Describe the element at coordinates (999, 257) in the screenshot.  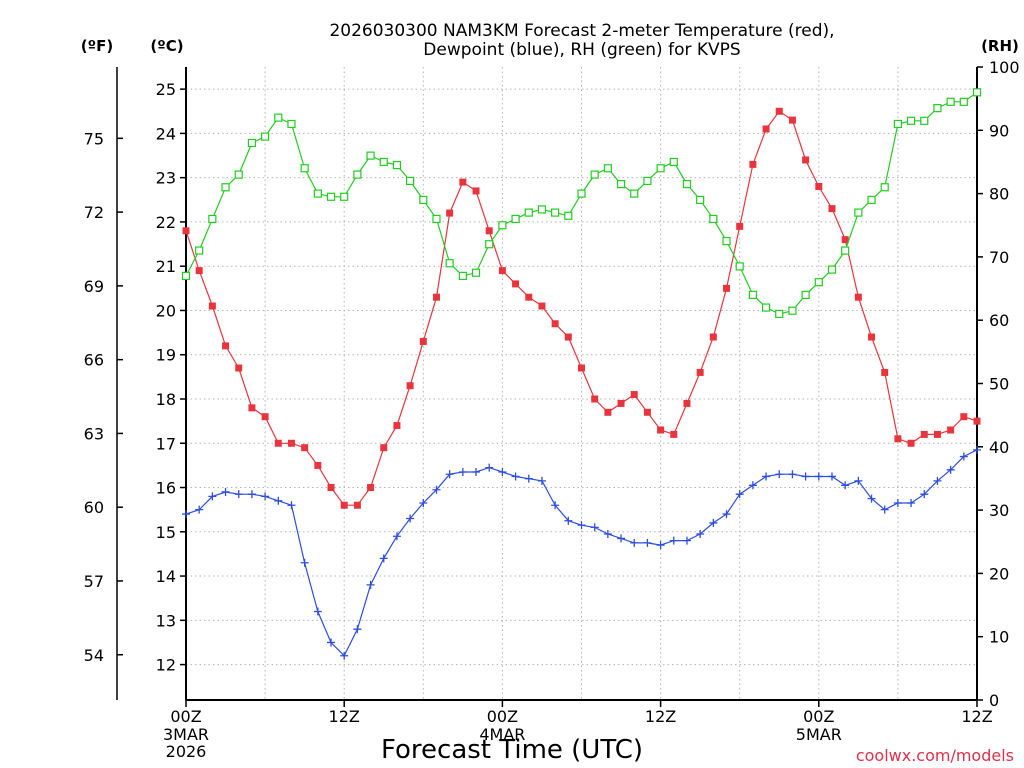
I see `rh-tick-label: 70` at that location.